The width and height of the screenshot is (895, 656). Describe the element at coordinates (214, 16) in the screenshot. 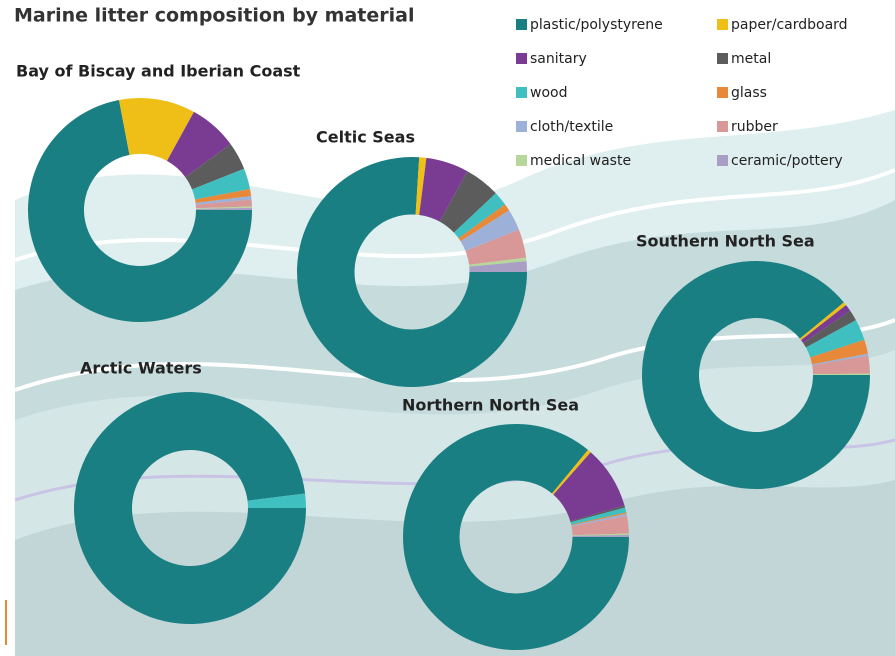

I see `chart-title: Marine litter composition by material` at that location.